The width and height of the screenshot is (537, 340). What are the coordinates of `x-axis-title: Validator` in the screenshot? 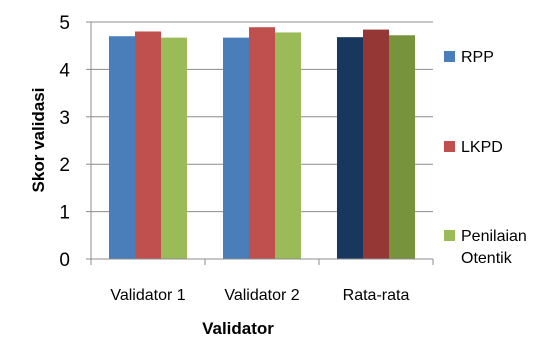 It's located at (238, 328).